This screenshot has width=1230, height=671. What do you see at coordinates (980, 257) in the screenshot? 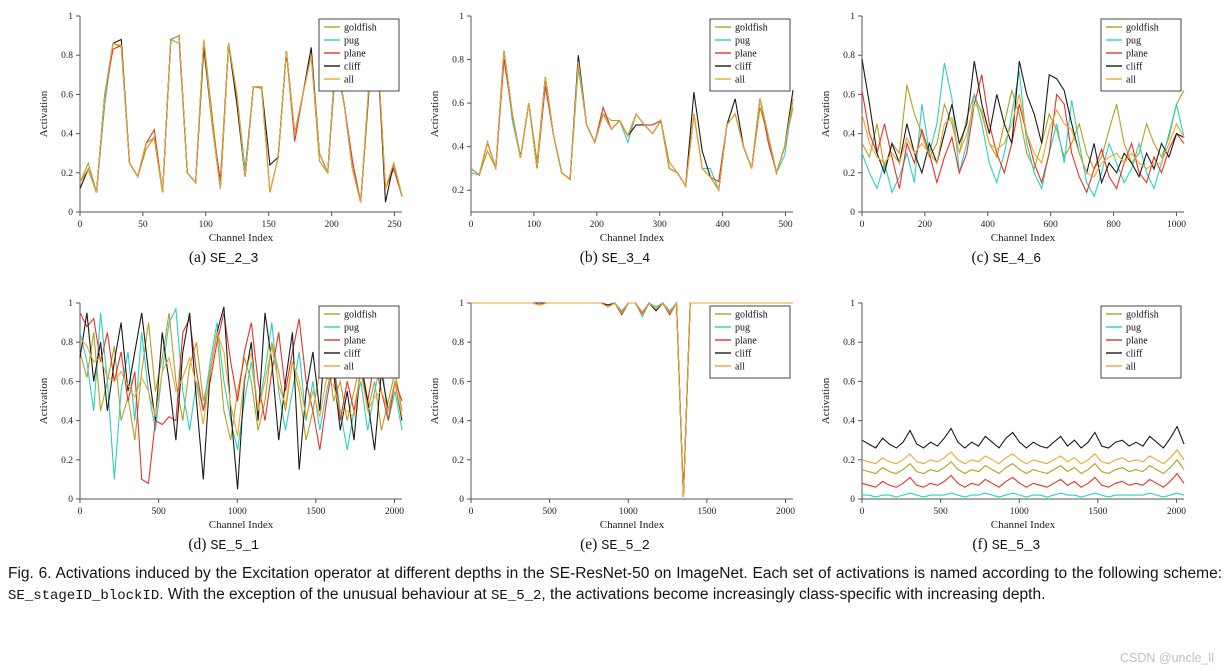
I see `panel-index-c: (c)` at bounding box center [980, 257].